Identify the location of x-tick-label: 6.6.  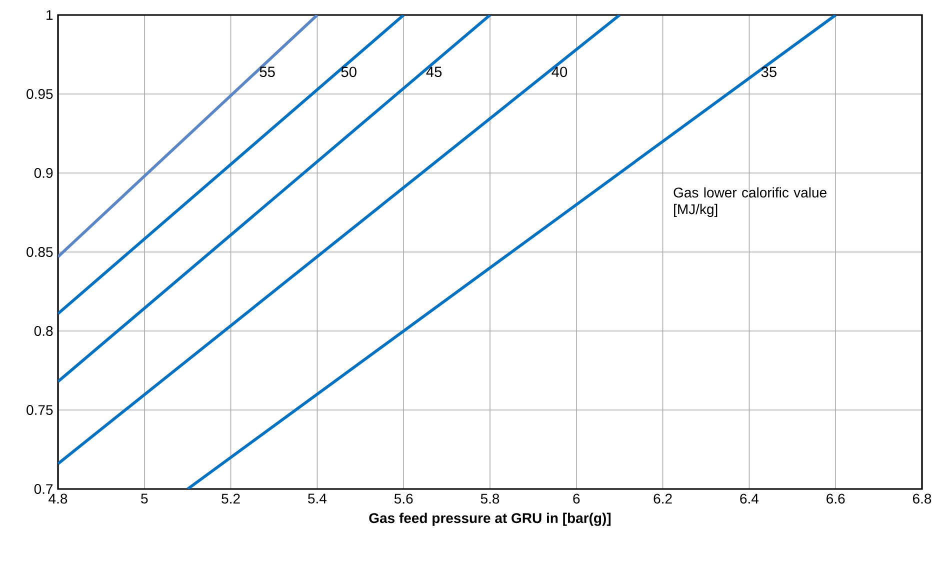
(835, 499).